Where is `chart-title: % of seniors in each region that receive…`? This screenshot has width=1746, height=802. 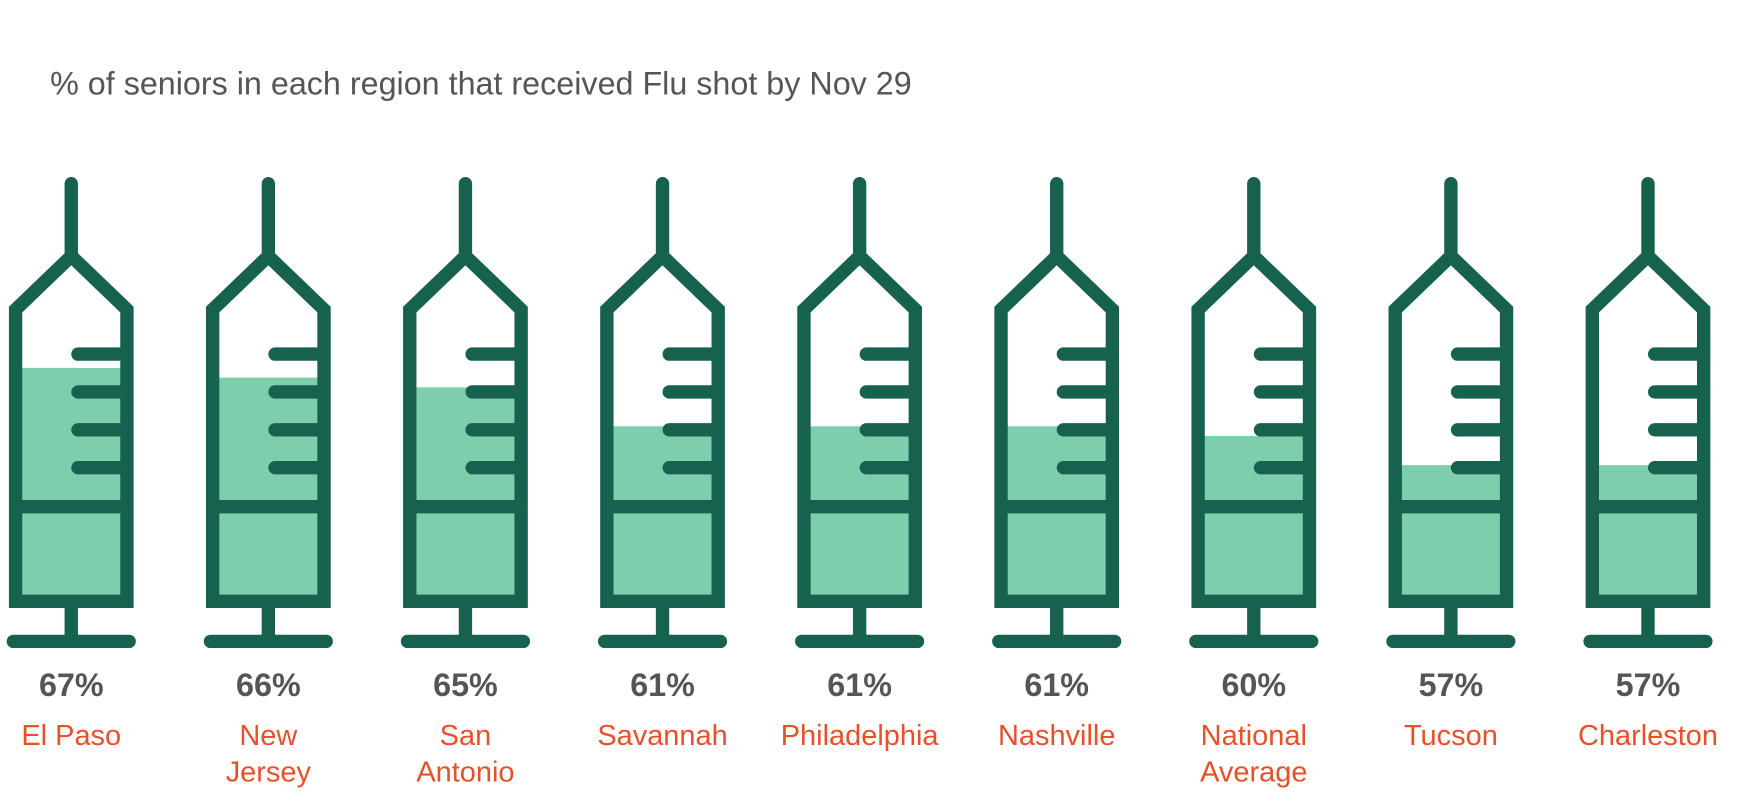 chart-title: % of seniors in each region that receive… is located at coordinates (481, 84).